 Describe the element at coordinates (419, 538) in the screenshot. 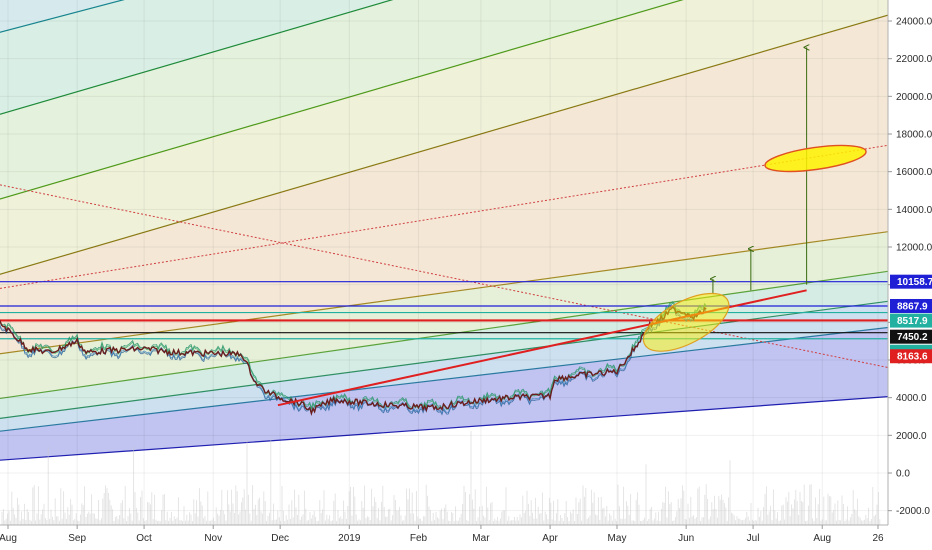

I see `x-tick-label: Feb` at that location.